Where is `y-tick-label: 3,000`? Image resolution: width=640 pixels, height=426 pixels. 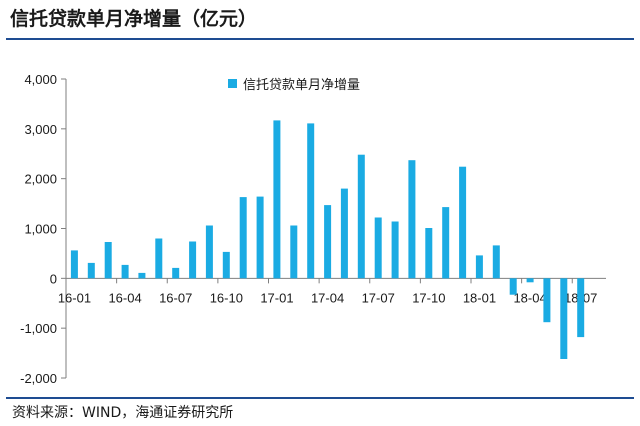 y-tick-label: 3,000 is located at coordinates (40, 129).